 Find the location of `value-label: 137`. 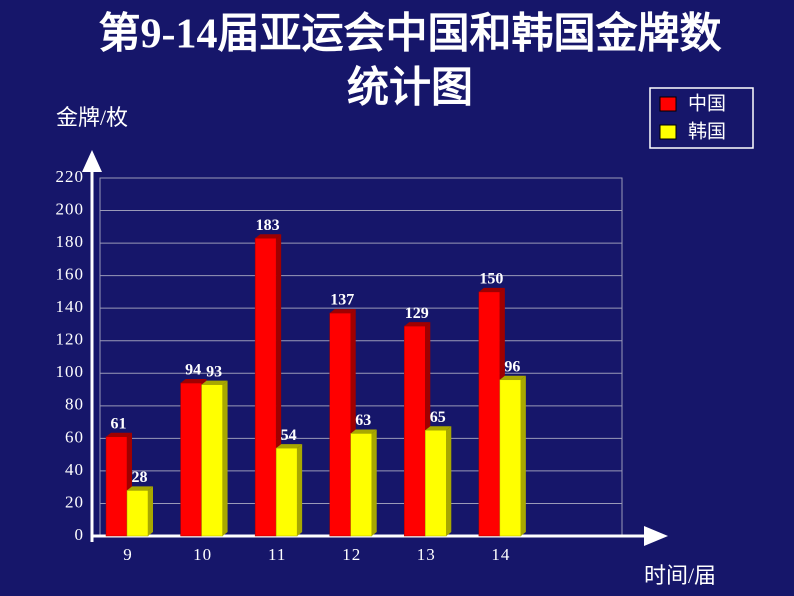

value-label: 137 is located at coordinates (342, 300).